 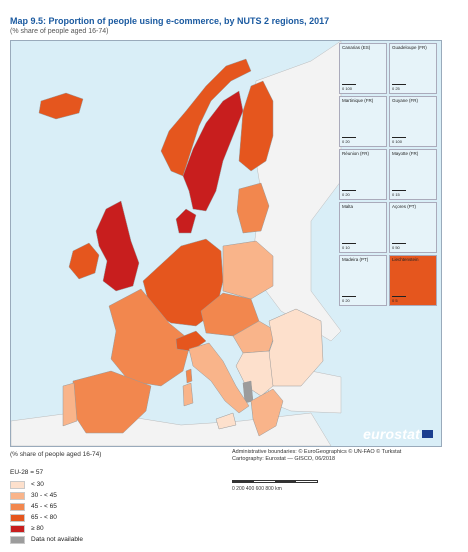 What do you see at coordinates (254, 337) in the screenshot?
I see `hungary-region` at bounding box center [254, 337].